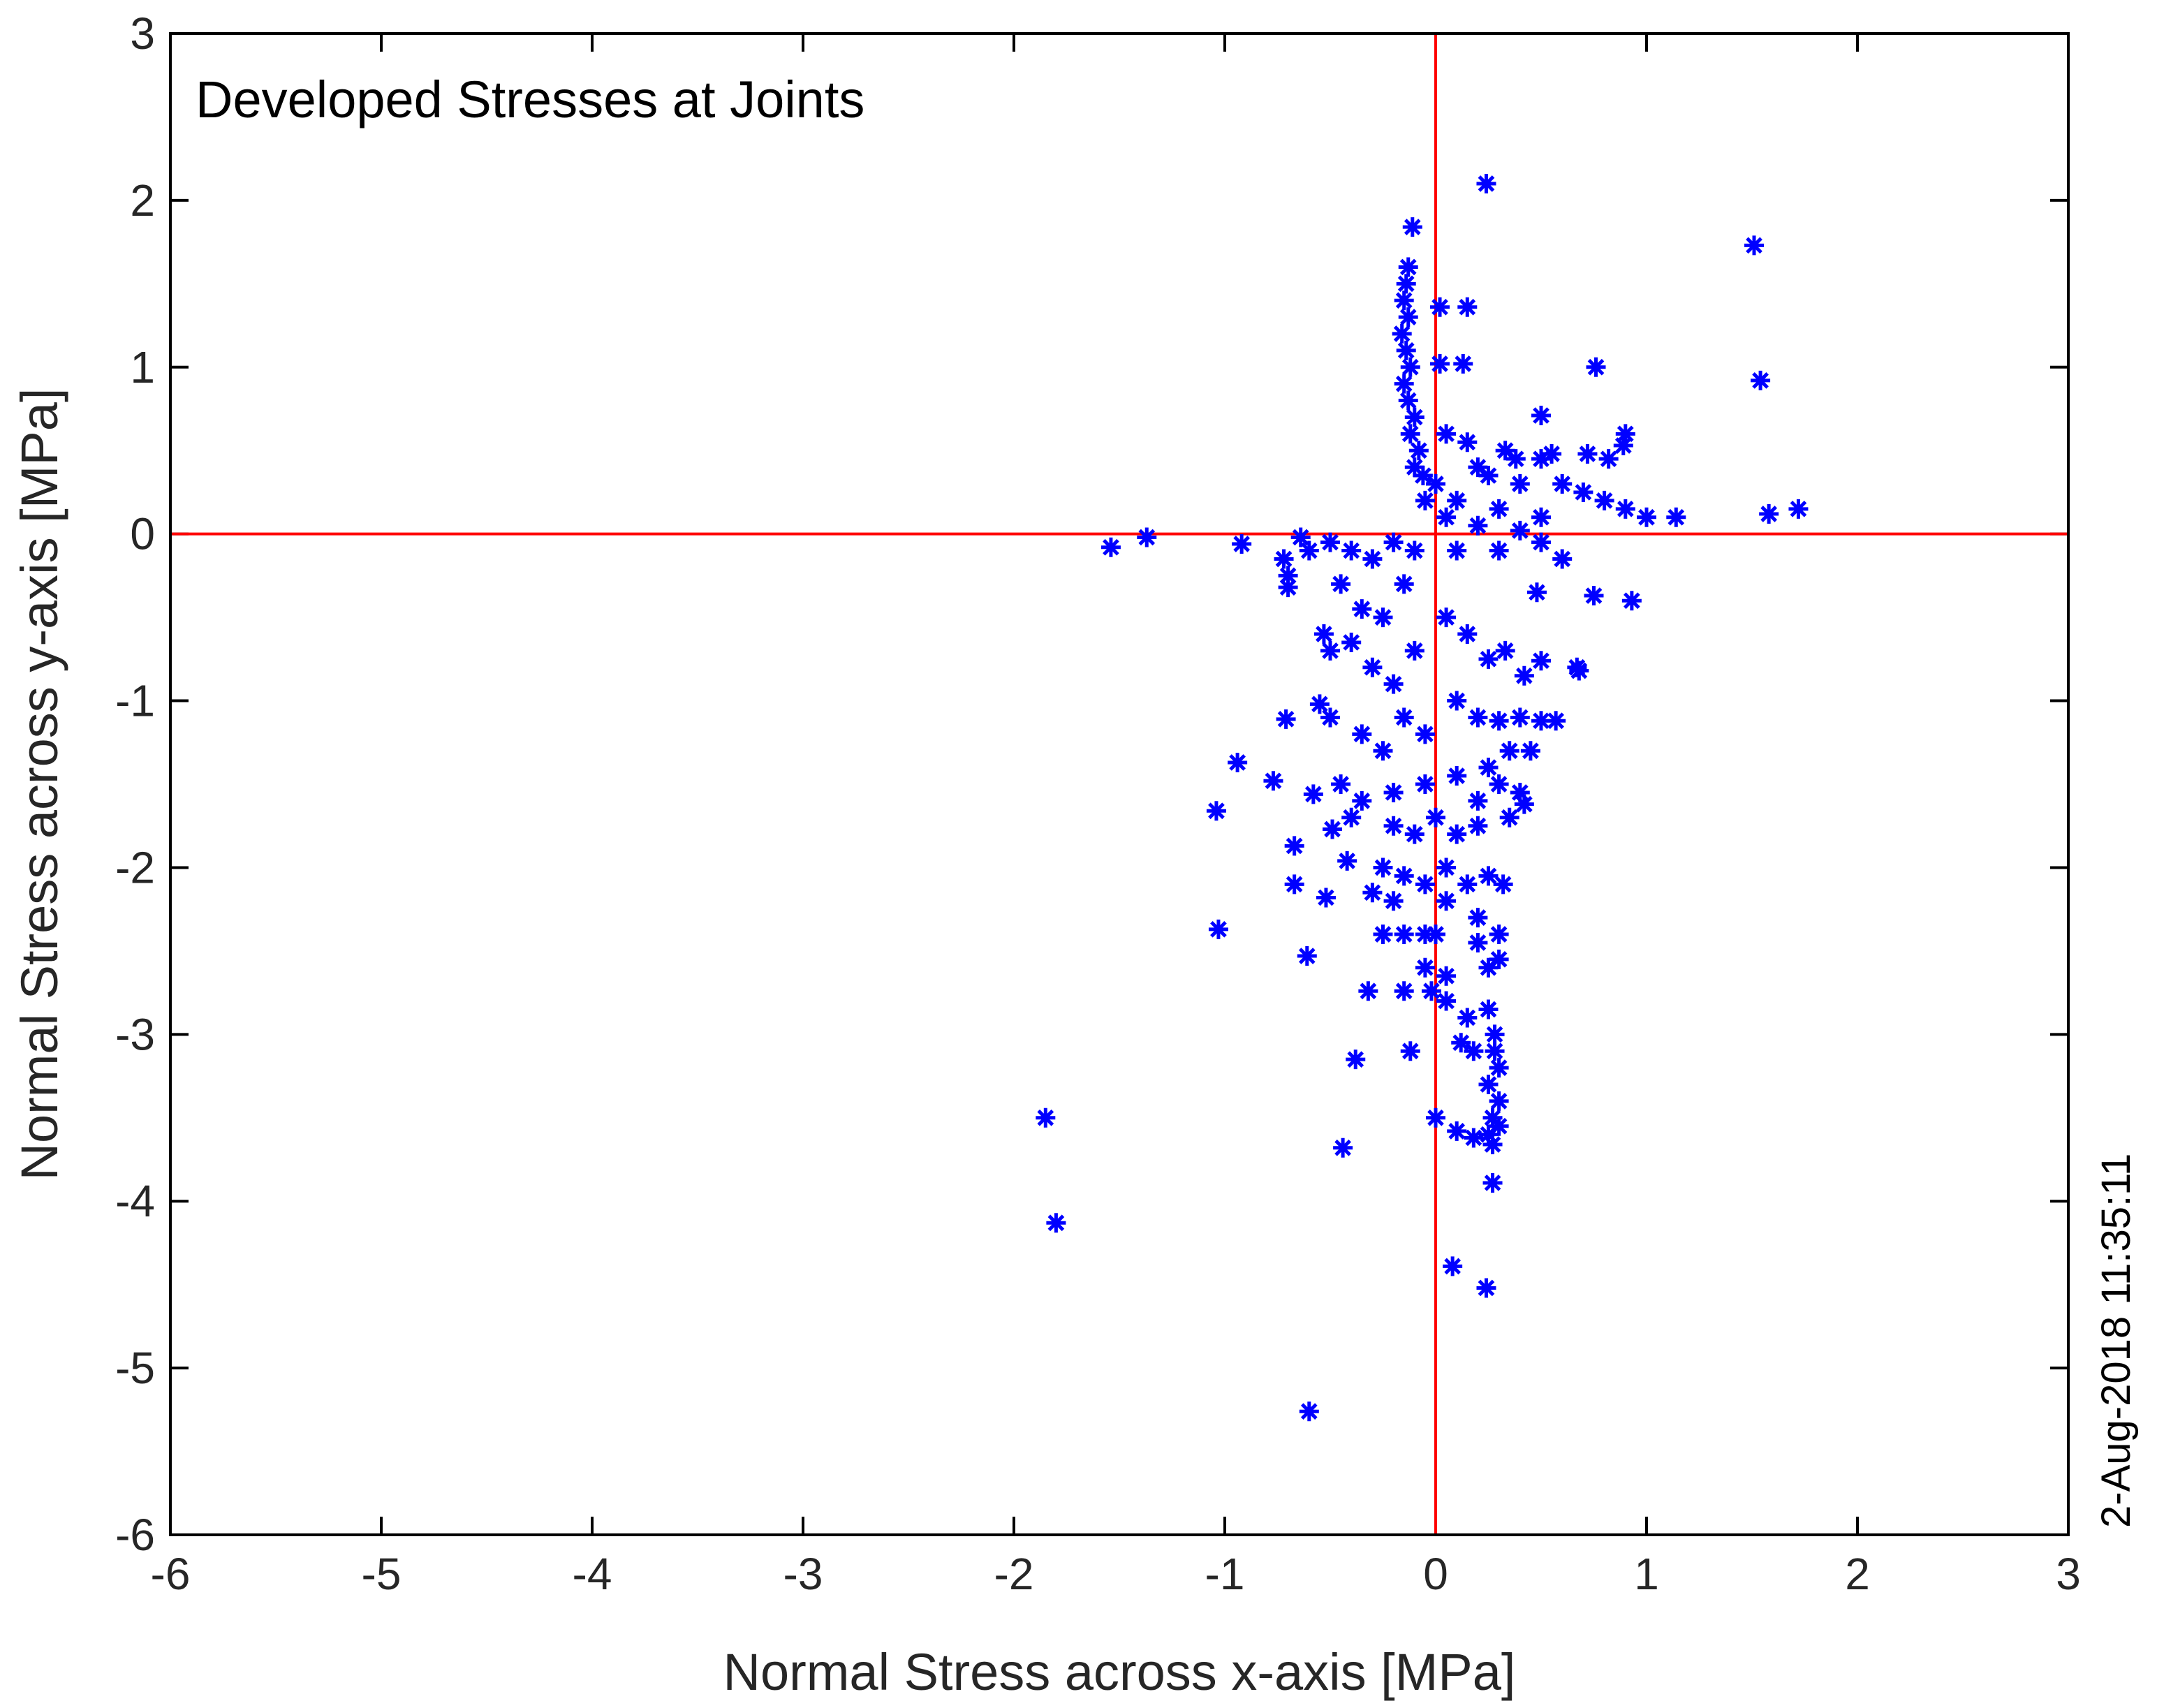 The height and width of the screenshot is (1708, 2157). Describe the element at coordinates (592, 1574) in the screenshot. I see `x-tick-label: -4` at that location.